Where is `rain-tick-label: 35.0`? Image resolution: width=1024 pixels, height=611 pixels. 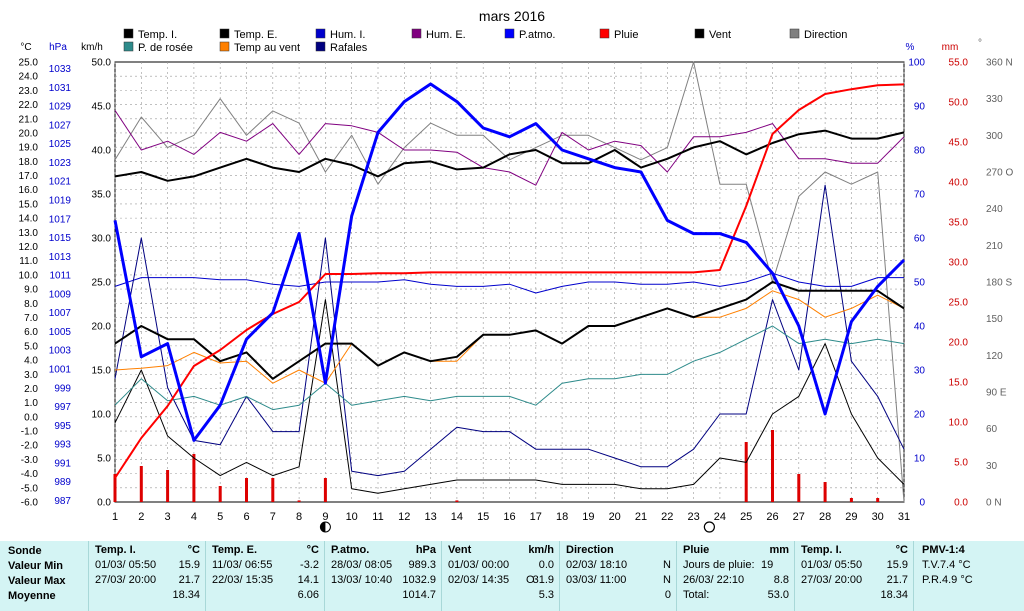 rain-tick-label: 35.0 is located at coordinates (959, 223).